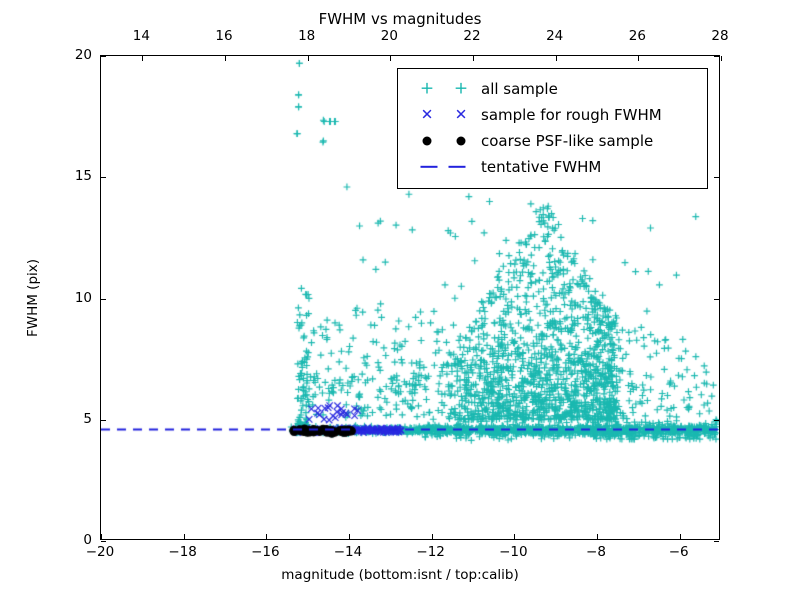 The image size is (800, 600). I want to click on legend-item-rough-fwhm: ✕ ✕ sample for rough FWHM, so click(552, 115).